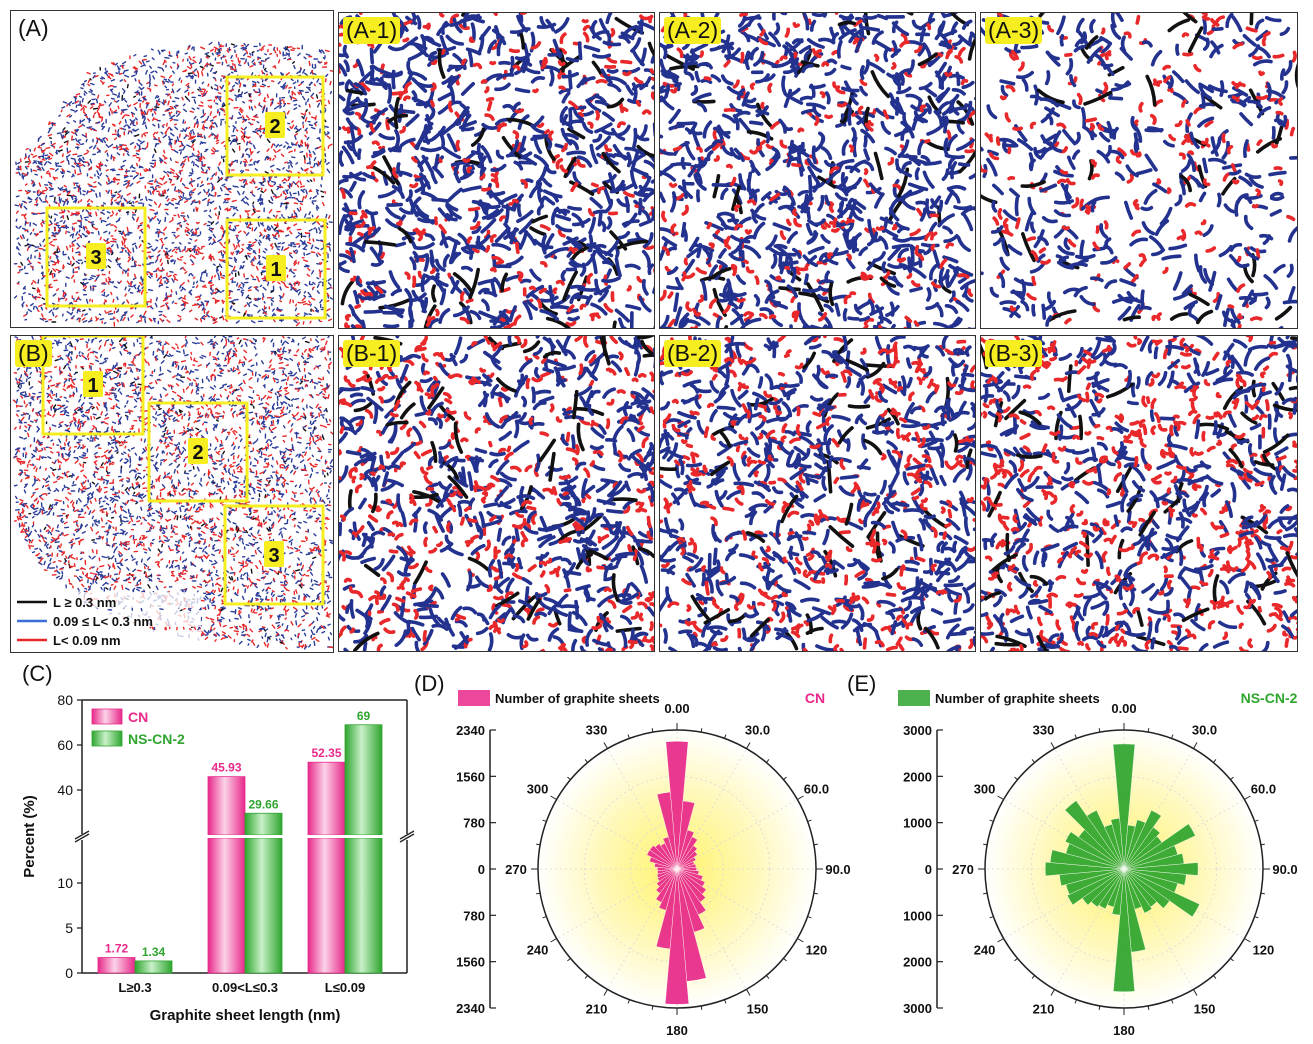 The height and width of the screenshot is (1044, 1313). What do you see at coordinates (496, 170) in the screenshot?
I see `zoom-a1-sheets` at bounding box center [496, 170].